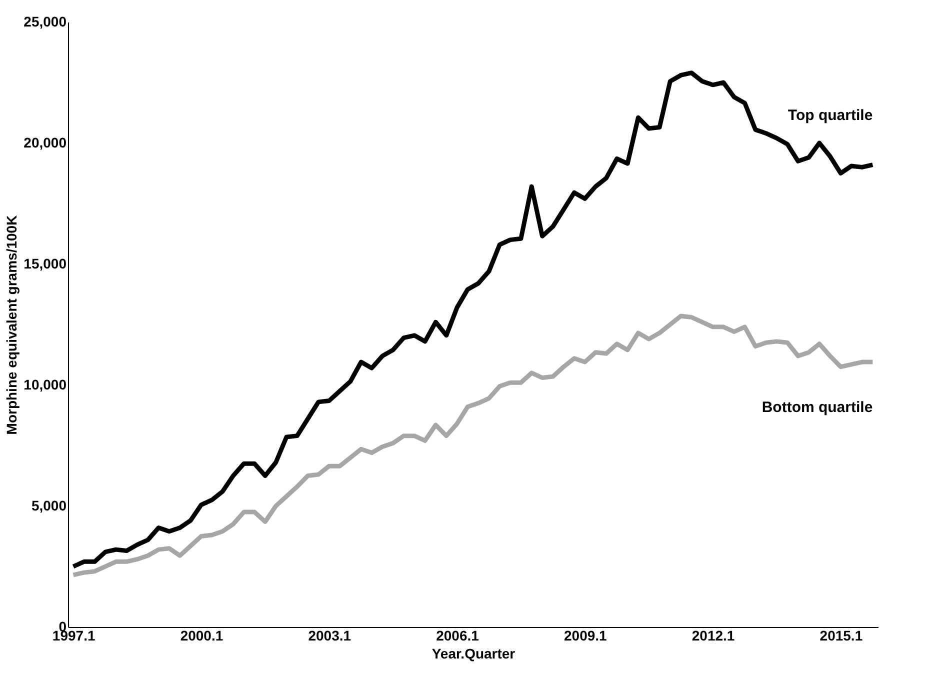 This screenshot has width=945, height=700. What do you see at coordinates (45, 384) in the screenshot?
I see `y-tick-label: 10,000` at bounding box center [45, 384].